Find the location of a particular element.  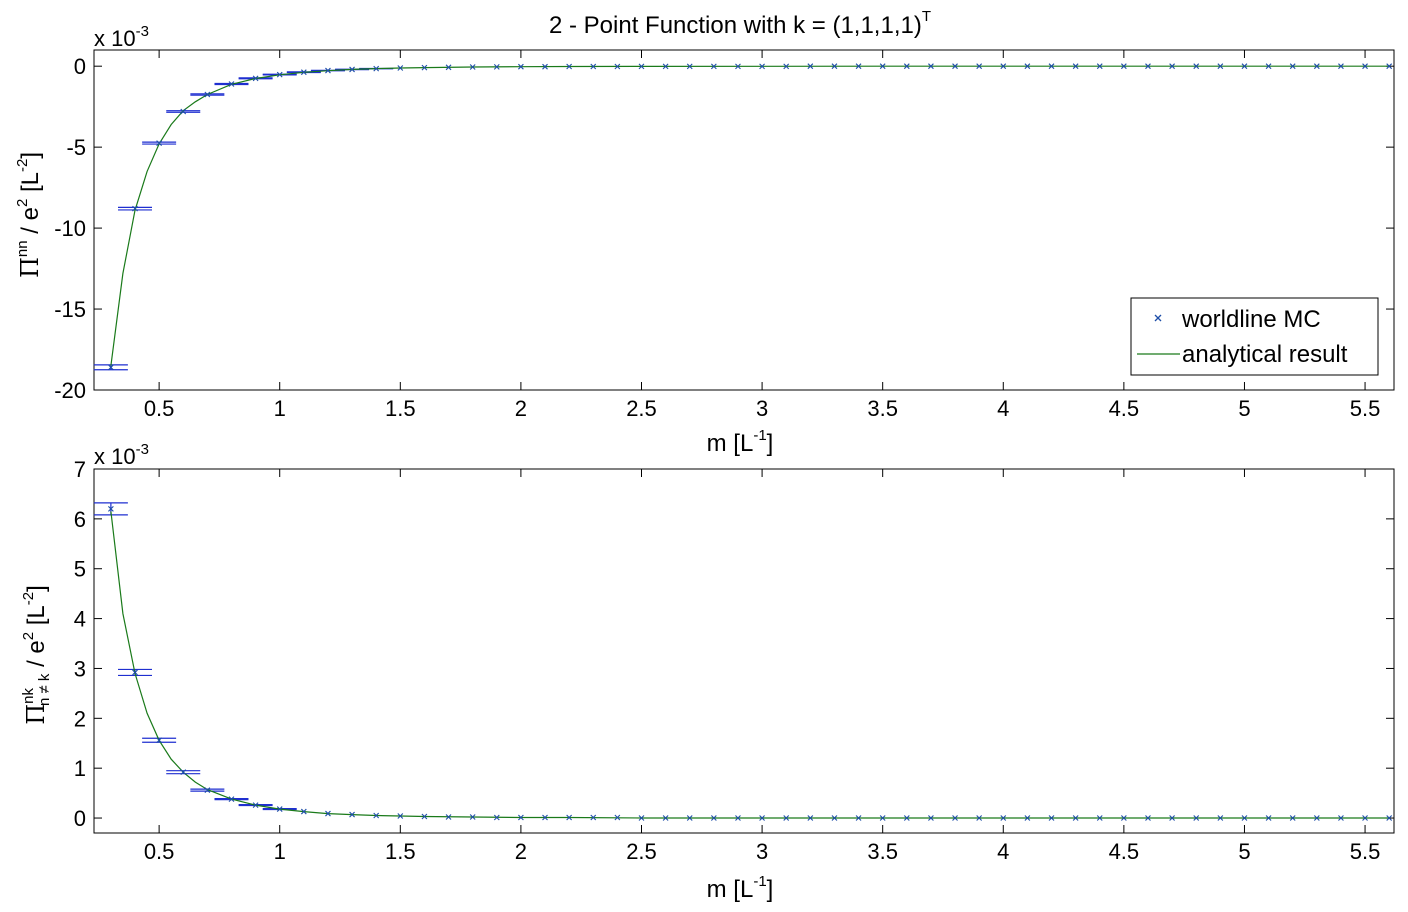

bottom-y-exponent-text: x 10 is located at coordinates (115, 456).